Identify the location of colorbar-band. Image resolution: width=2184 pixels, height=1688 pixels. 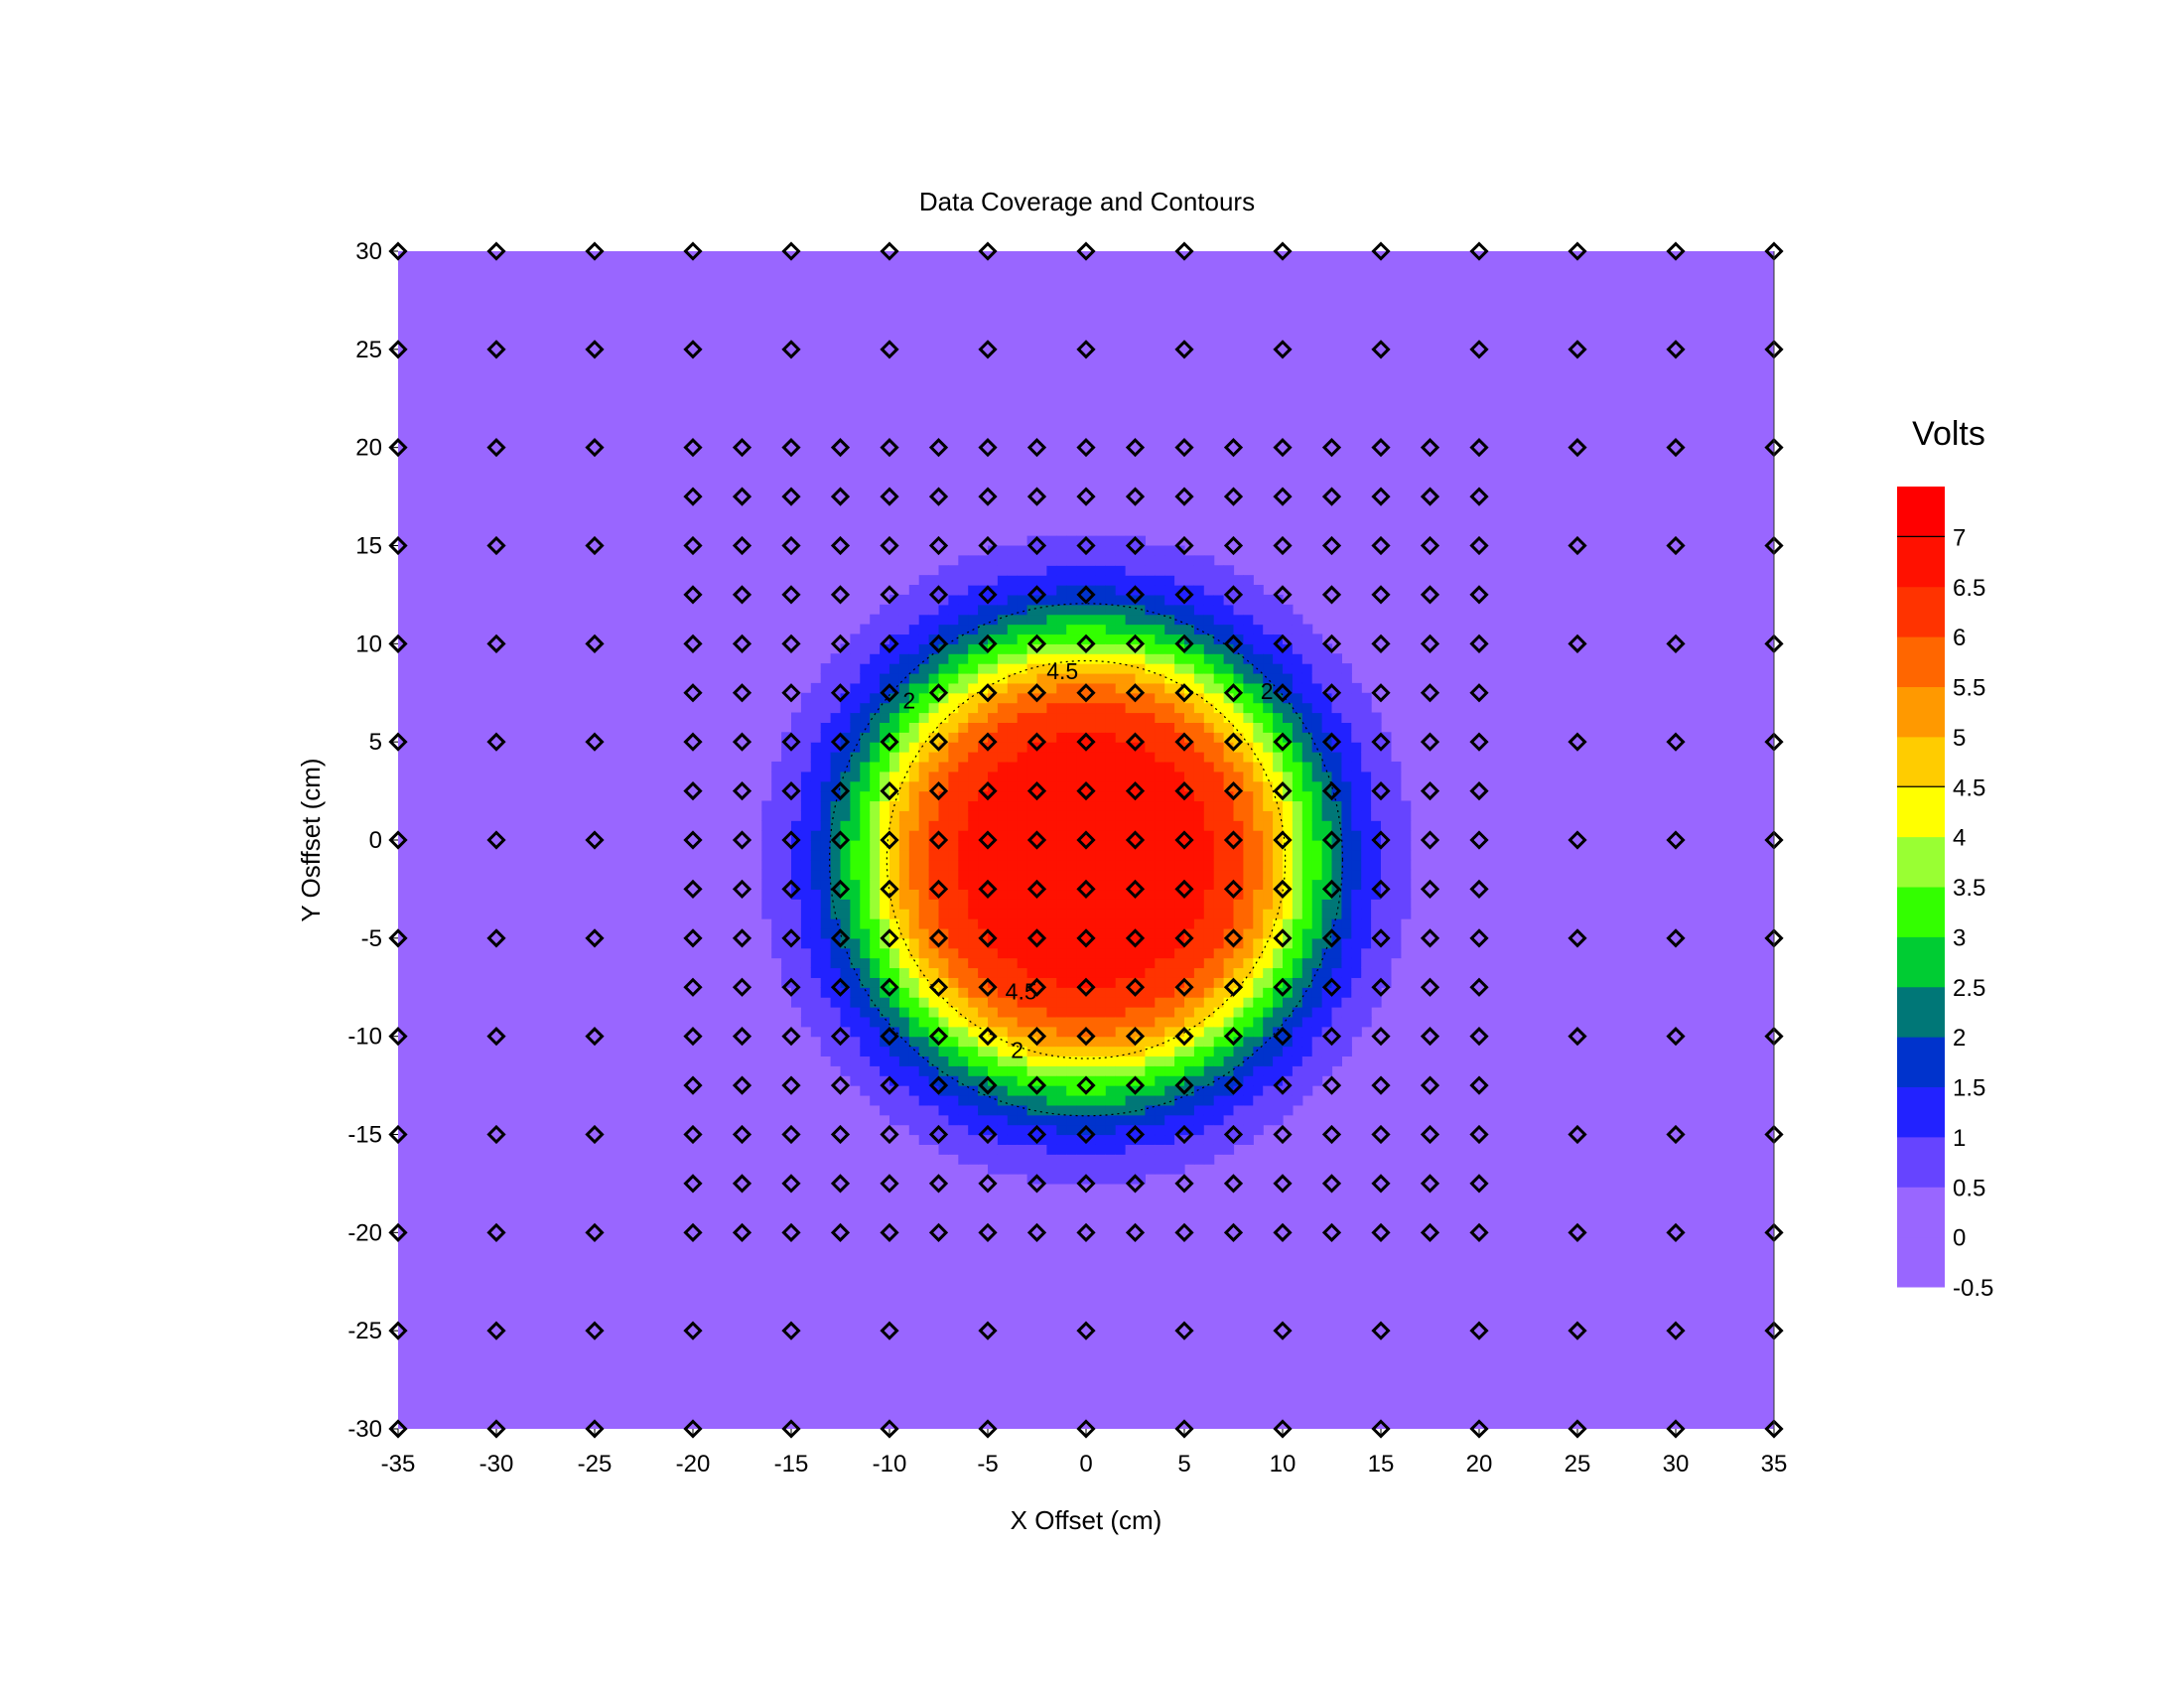
(1921, 611).